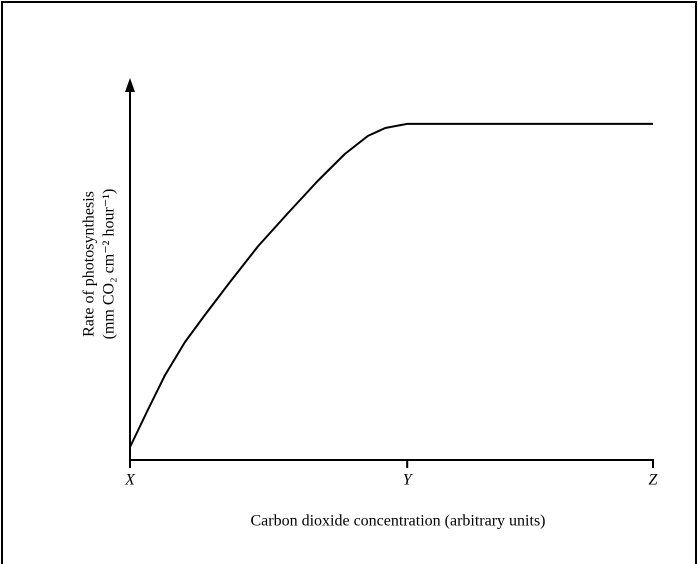 Image resolution: width=698 pixels, height=564 pixels. I want to click on y-axis-arrow, so click(130, 85).